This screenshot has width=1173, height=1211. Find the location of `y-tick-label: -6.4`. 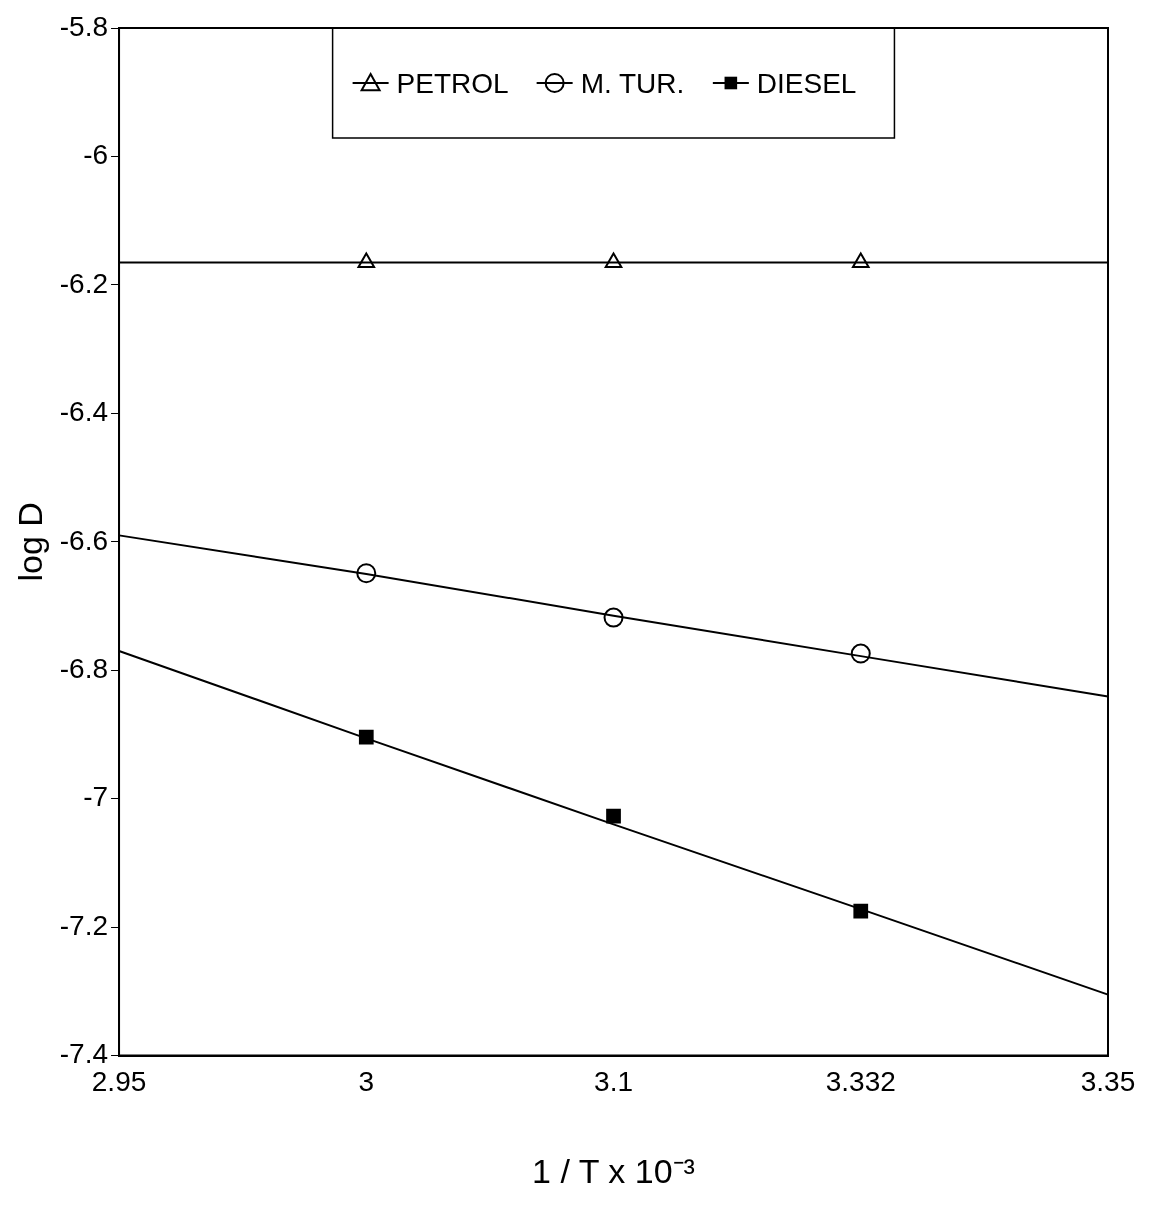

y-tick-label: -6.4 is located at coordinates (84, 412).